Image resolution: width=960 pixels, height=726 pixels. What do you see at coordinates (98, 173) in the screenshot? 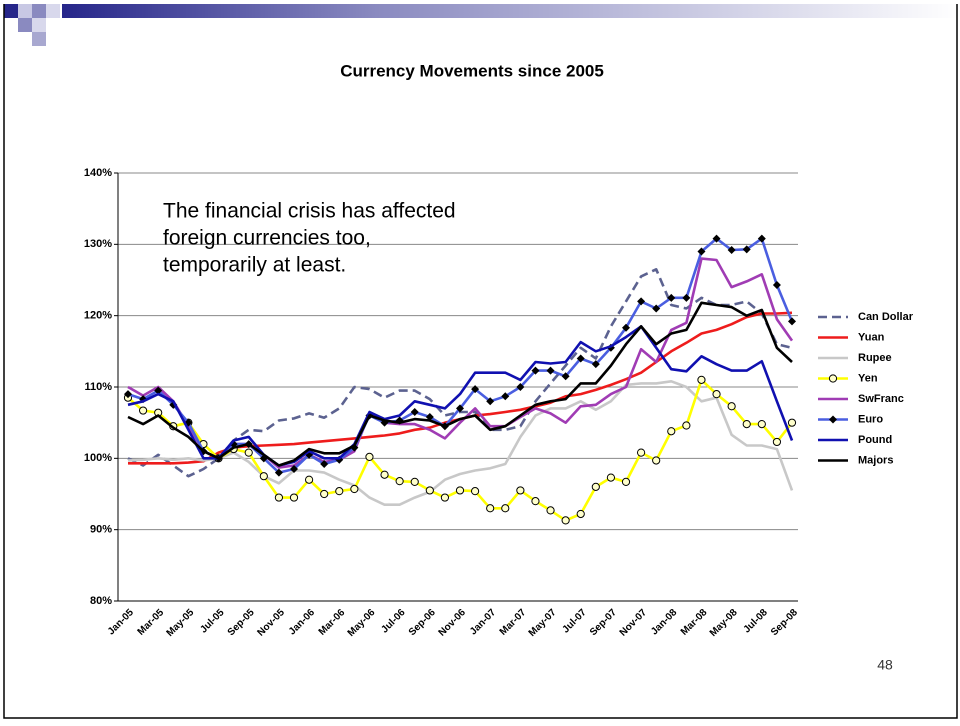
I see `y-tick-label: 140%` at bounding box center [98, 173].